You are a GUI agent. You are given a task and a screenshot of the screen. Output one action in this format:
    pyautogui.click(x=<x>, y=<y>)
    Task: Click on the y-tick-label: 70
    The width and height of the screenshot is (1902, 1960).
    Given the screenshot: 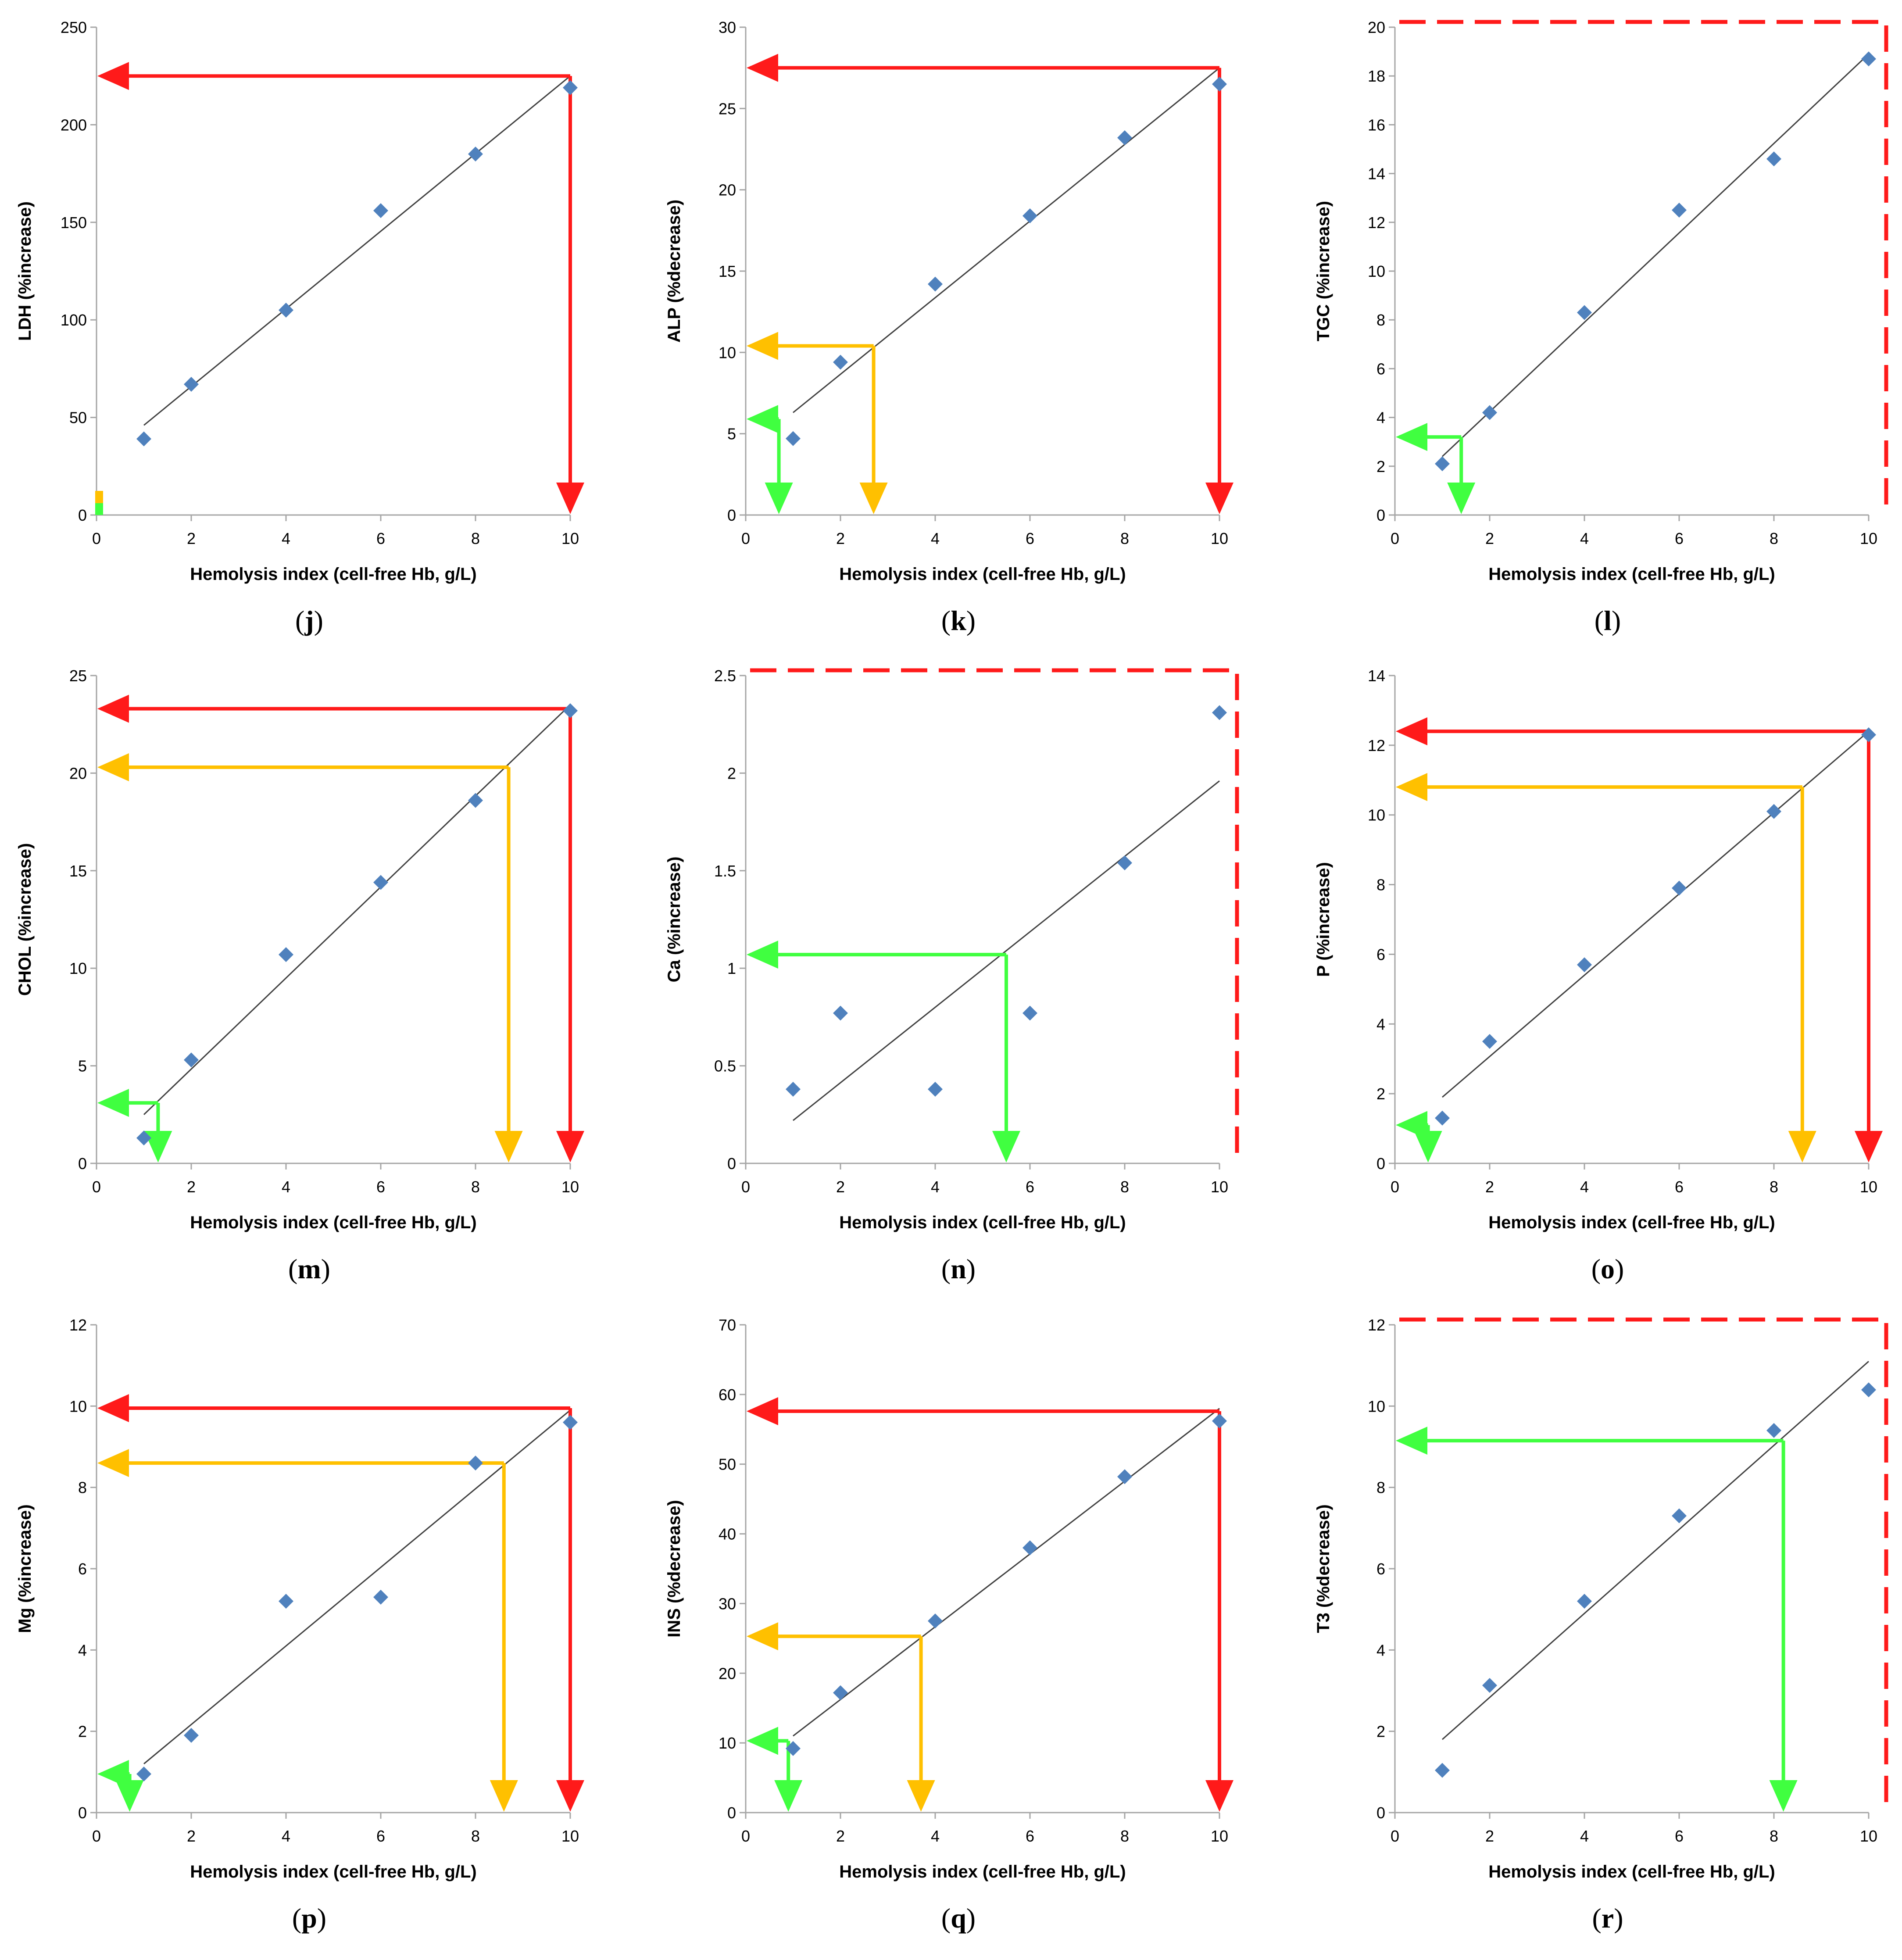 What is the action you would take?
    pyautogui.click(x=728, y=1325)
    